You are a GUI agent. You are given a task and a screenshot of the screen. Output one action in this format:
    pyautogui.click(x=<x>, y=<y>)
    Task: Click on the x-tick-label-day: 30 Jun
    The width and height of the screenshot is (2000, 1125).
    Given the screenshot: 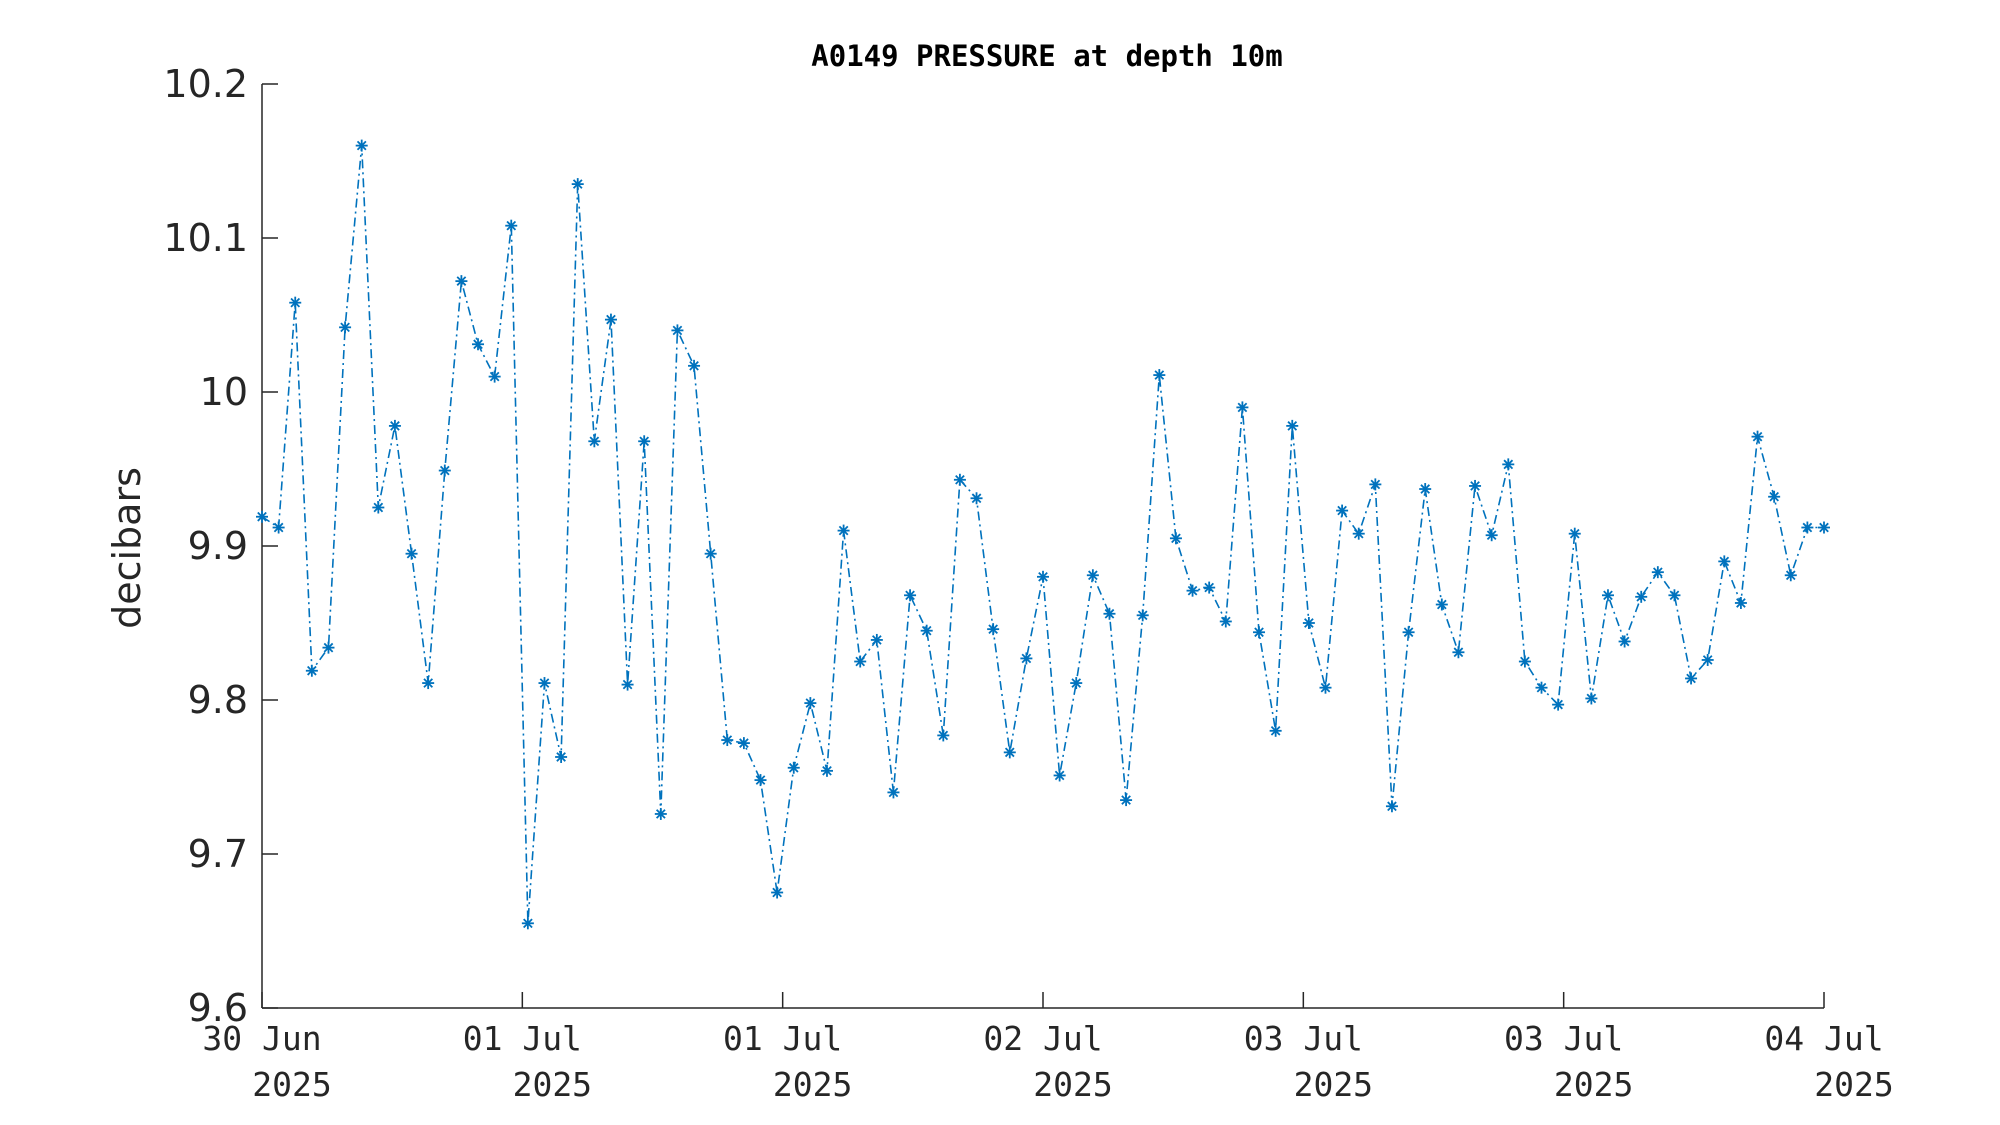 What is the action you would take?
    pyautogui.click(x=261, y=1038)
    